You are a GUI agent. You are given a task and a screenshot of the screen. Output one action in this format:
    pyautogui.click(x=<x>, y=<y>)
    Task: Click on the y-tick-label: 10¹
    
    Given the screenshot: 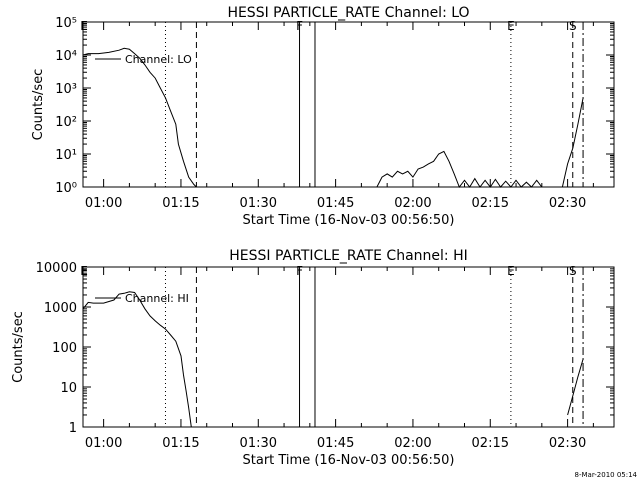 What is the action you would take?
    pyautogui.click(x=66, y=155)
    